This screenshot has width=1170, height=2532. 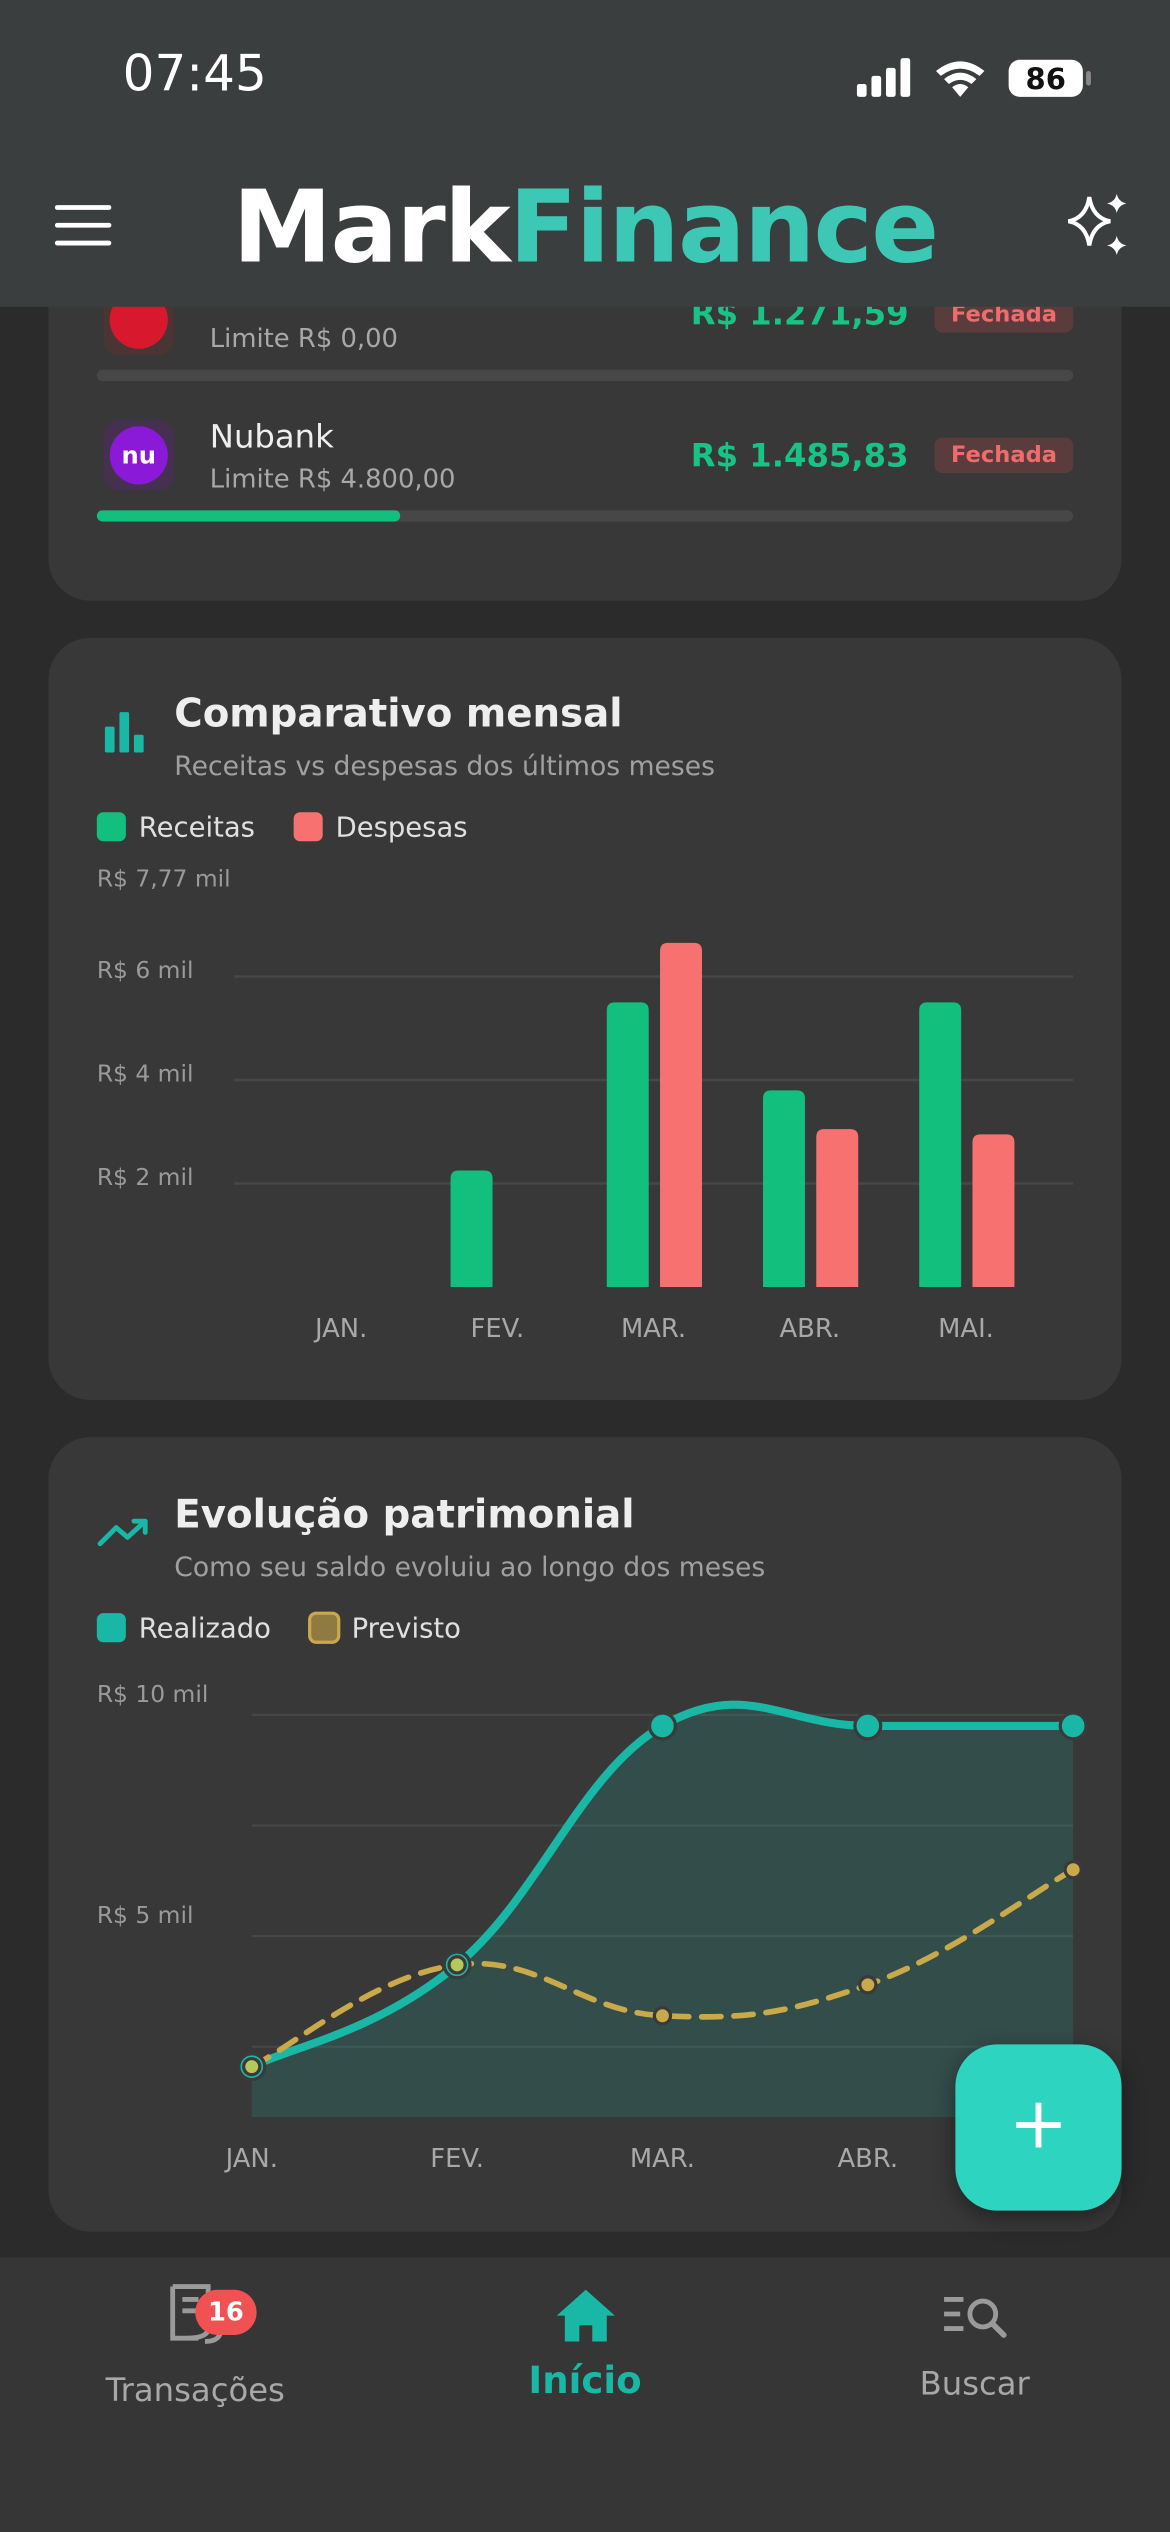 What do you see at coordinates (974, 2383) in the screenshot?
I see `nav-label: Buscar` at bounding box center [974, 2383].